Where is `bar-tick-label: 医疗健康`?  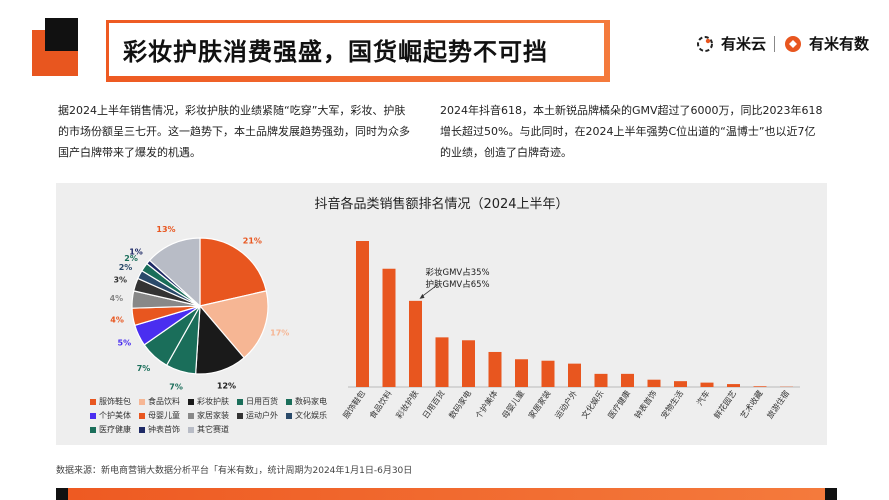 bar-tick-label: 医疗健康 is located at coordinates (619, 404).